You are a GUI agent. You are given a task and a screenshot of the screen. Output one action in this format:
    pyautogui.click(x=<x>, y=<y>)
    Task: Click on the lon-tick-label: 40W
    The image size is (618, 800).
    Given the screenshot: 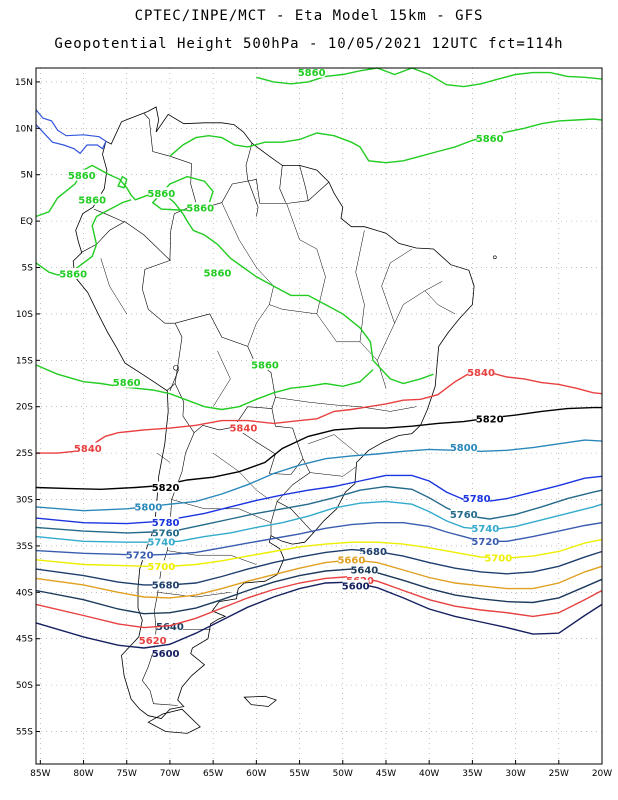 What is the action you would take?
    pyautogui.click(x=429, y=774)
    